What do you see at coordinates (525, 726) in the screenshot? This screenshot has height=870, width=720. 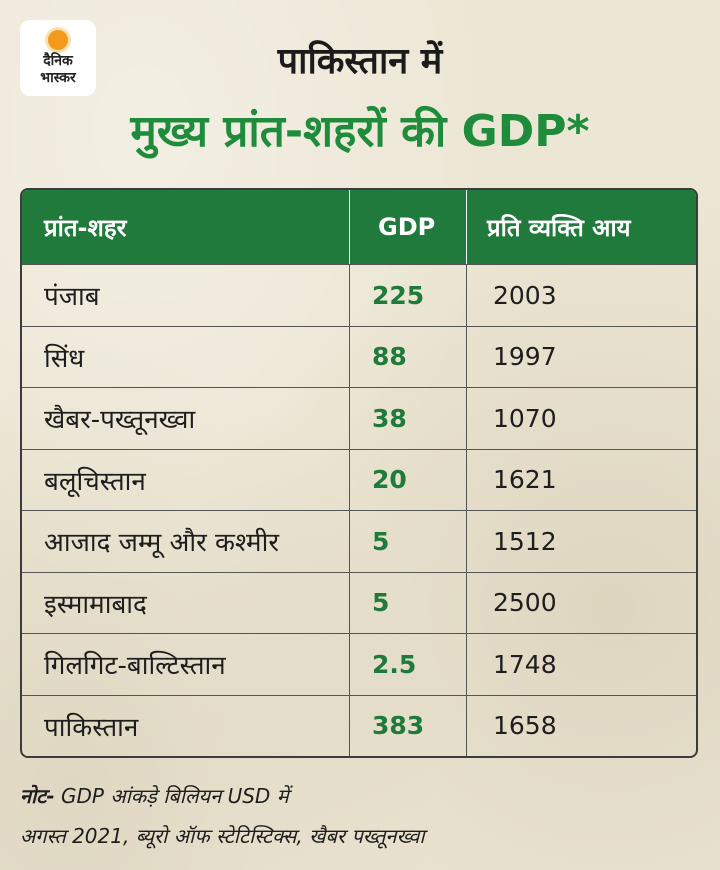 I see `per-capita-cell: 1658` at bounding box center [525, 726].